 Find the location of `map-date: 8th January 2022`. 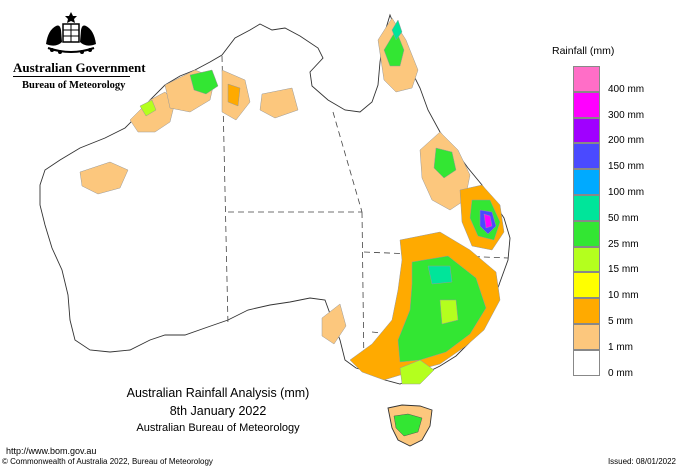

map-date: 8th January 2022 is located at coordinates (218, 411).